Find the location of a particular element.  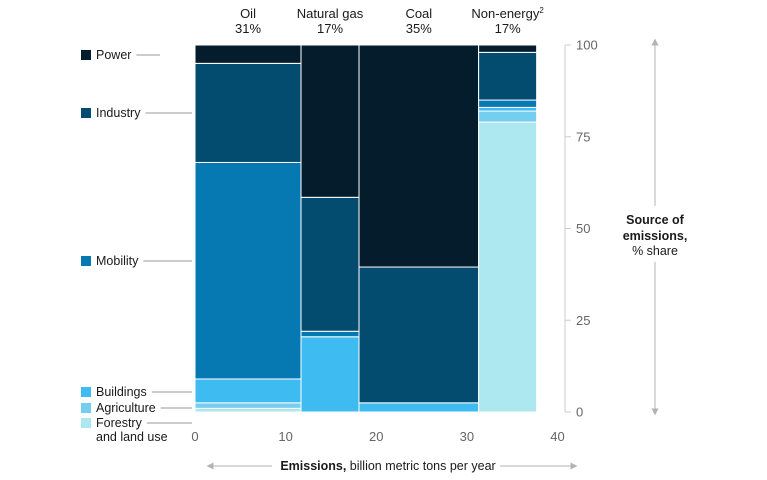

bar-segment-oil-industry is located at coordinates (248, 112).